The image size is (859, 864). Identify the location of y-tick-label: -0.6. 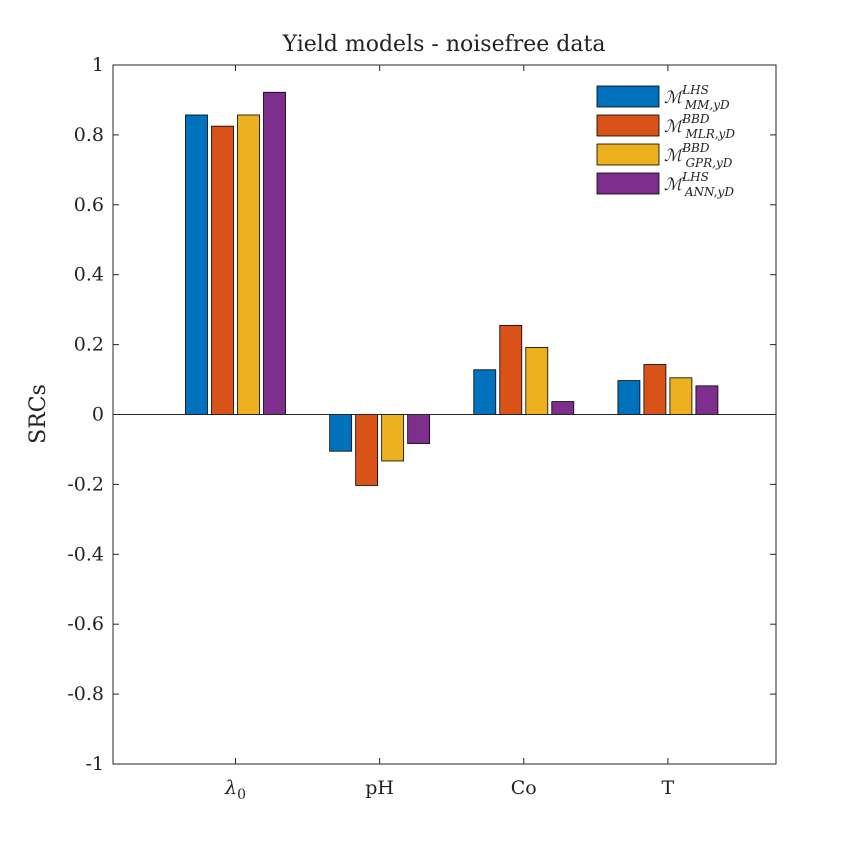
(85, 624).